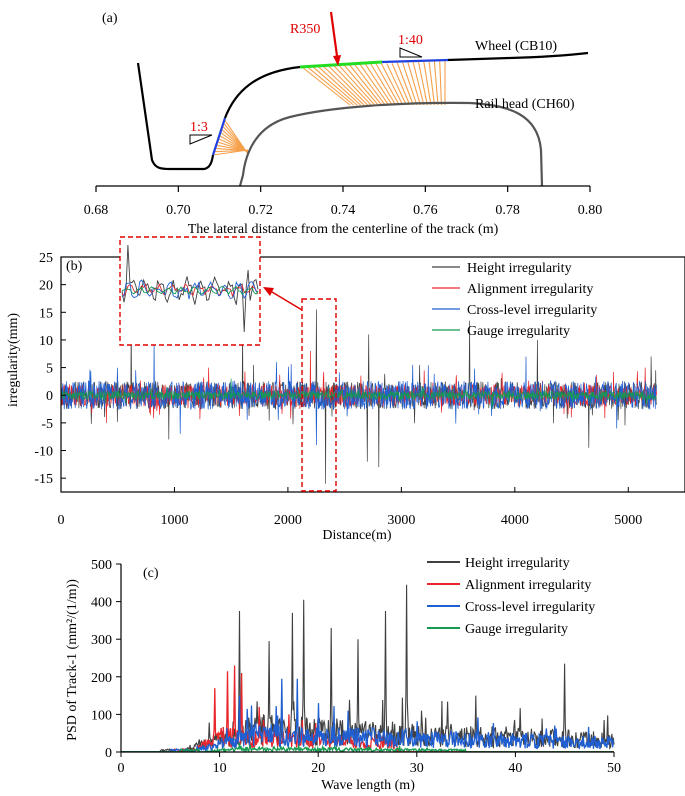  Describe the element at coordinates (318, 768) in the screenshot. I see `x-tick-label-c: 20` at that location.